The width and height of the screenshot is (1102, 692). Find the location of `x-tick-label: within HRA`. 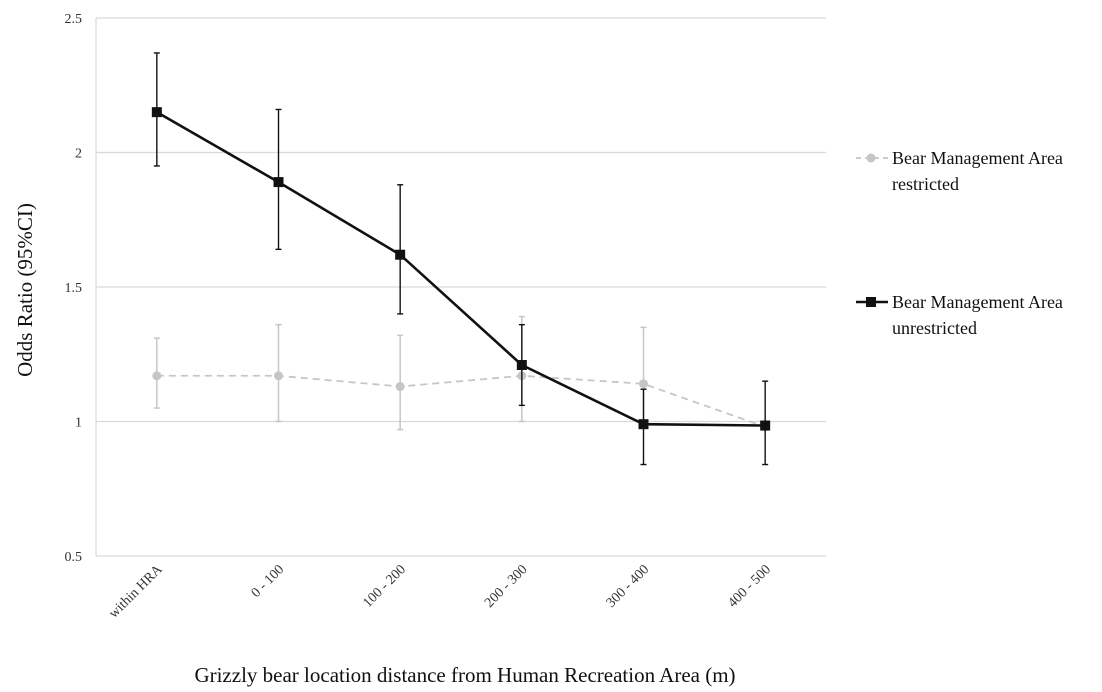

x-tick-label: within HRA is located at coordinates (136, 592).